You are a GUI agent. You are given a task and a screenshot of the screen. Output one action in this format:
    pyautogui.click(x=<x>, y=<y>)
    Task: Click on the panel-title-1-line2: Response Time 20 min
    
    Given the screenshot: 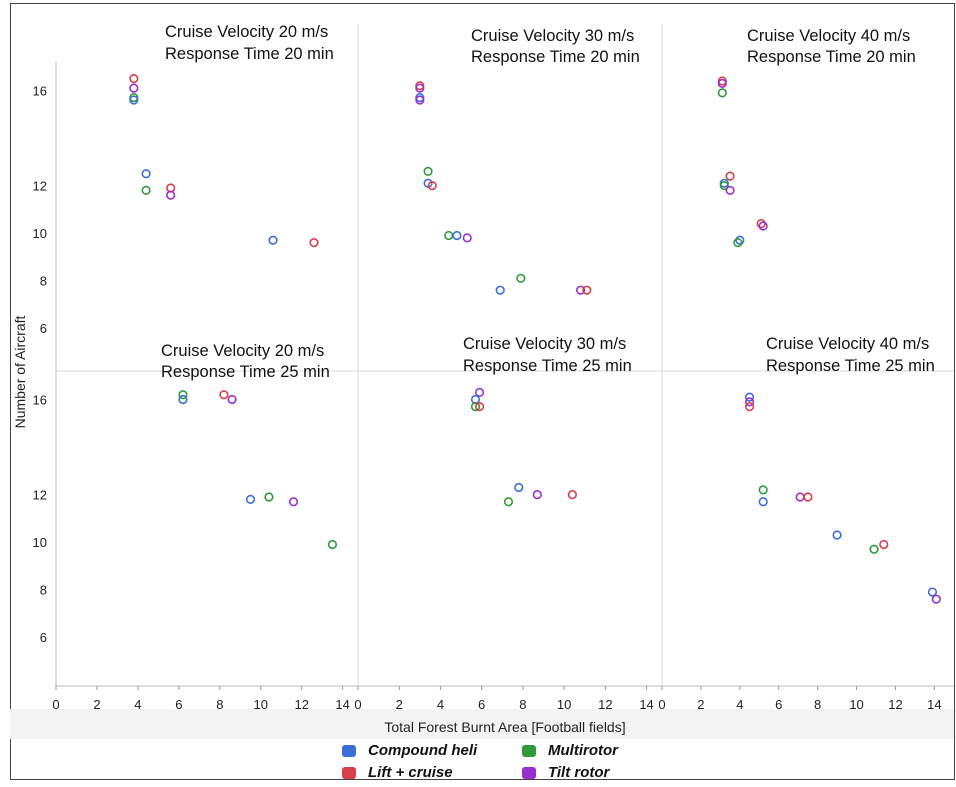 What is the action you would take?
    pyautogui.click(x=249, y=54)
    